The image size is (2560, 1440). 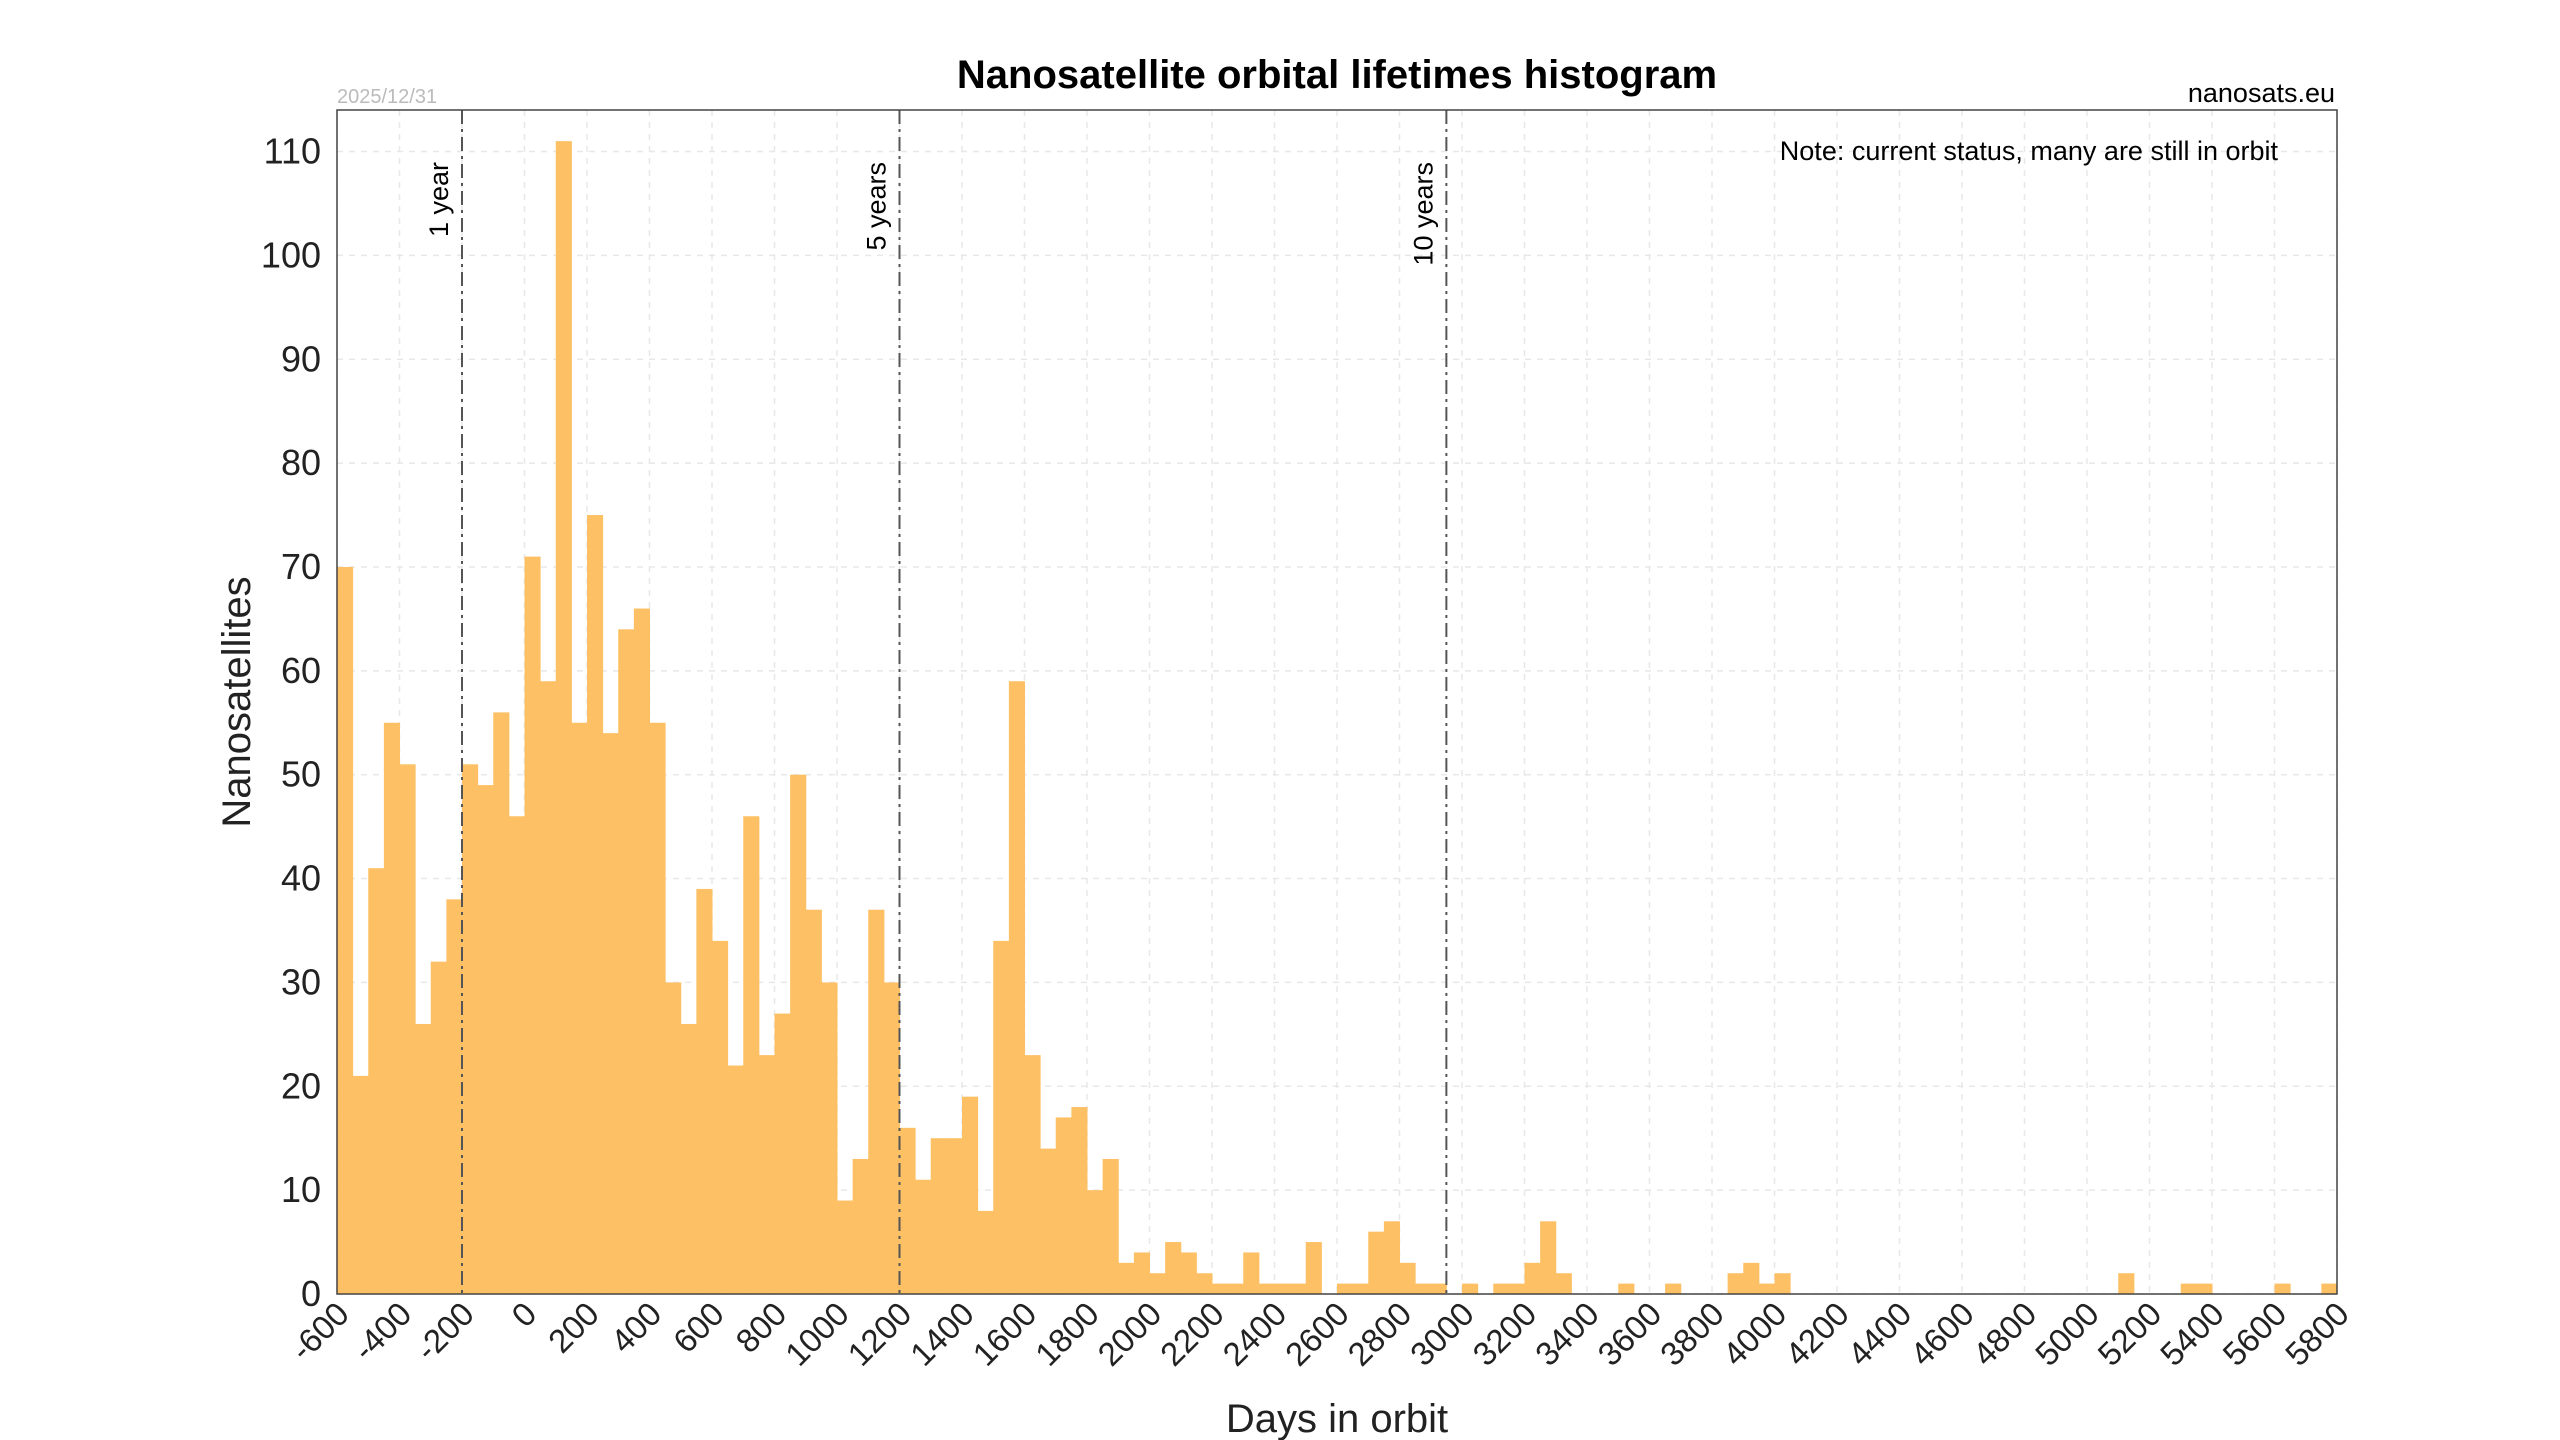 What do you see at coordinates (439, 199) in the screenshot?
I see `reference-line-label: 1 year` at bounding box center [439, 199].